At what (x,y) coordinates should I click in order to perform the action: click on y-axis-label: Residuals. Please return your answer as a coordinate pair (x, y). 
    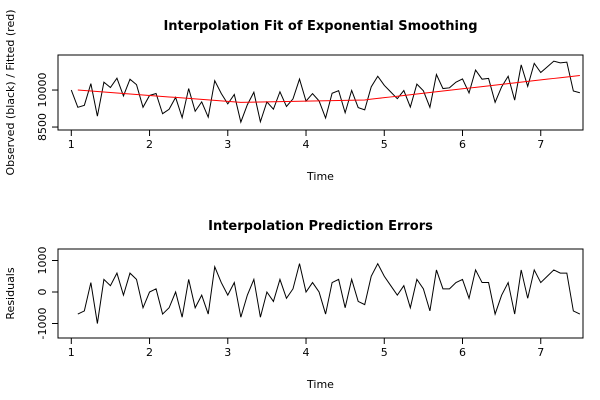
    Looking at the image, I should click on (10, 293).